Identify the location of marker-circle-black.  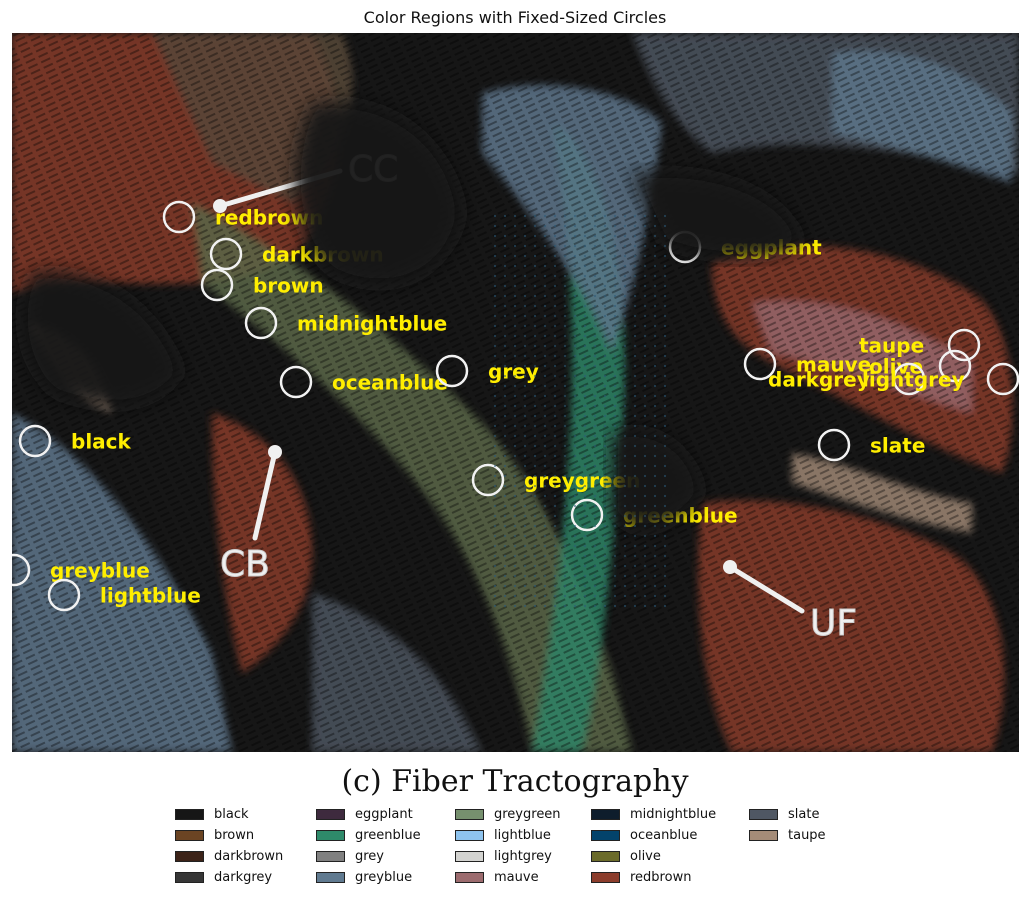
(35, 441).